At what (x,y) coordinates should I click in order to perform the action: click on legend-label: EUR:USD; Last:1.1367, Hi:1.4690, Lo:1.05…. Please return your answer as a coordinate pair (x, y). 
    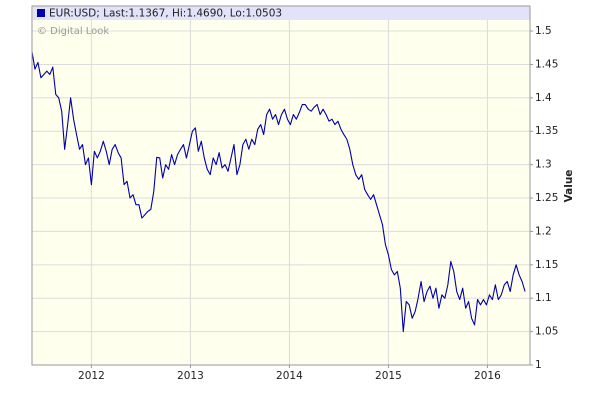
    Looking at the image, I should click on (165, 14).